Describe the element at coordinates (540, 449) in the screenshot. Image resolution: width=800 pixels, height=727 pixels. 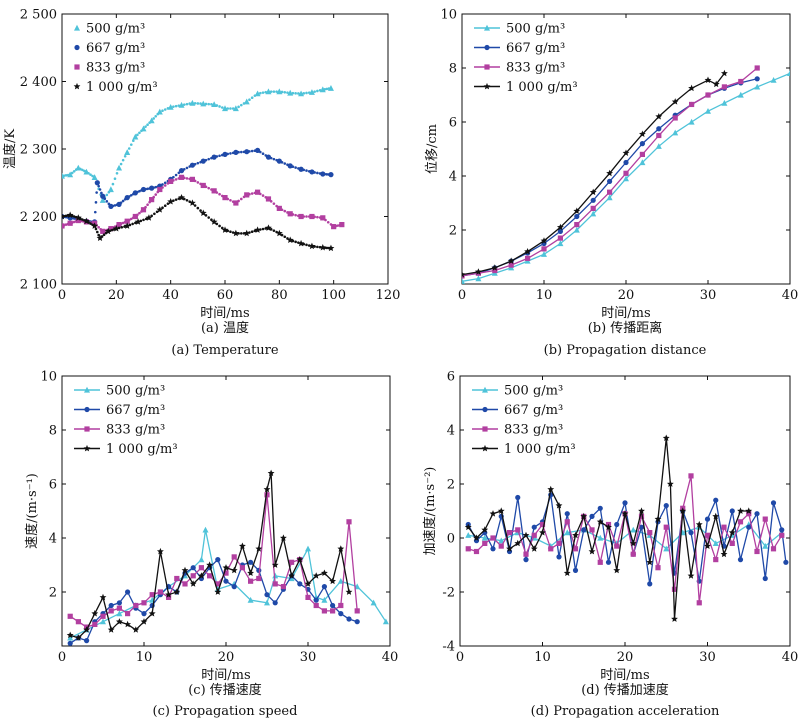
I see `legend-label-3: 1 000 g/m³` at that location.